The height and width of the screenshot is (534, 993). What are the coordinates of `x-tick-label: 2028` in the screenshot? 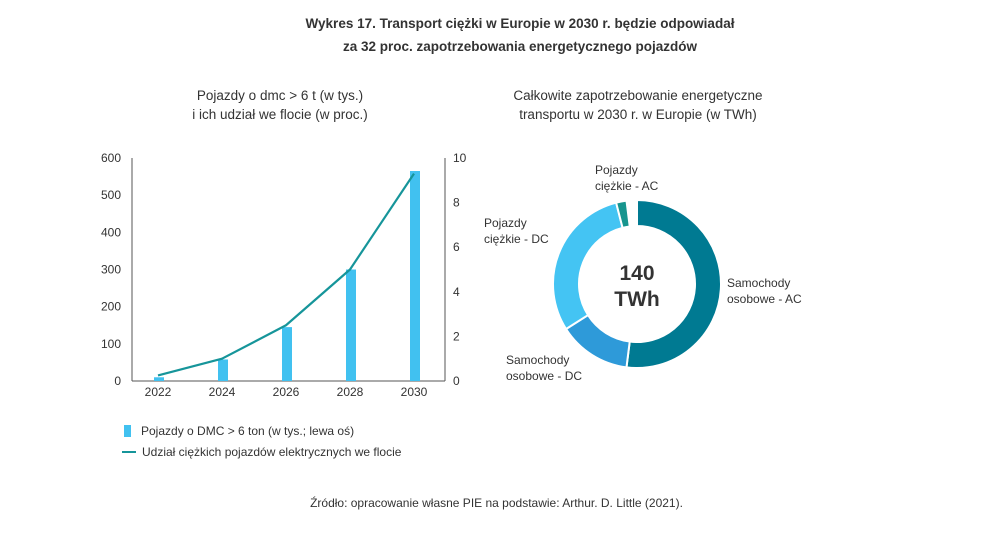 It's located at (350, 392).